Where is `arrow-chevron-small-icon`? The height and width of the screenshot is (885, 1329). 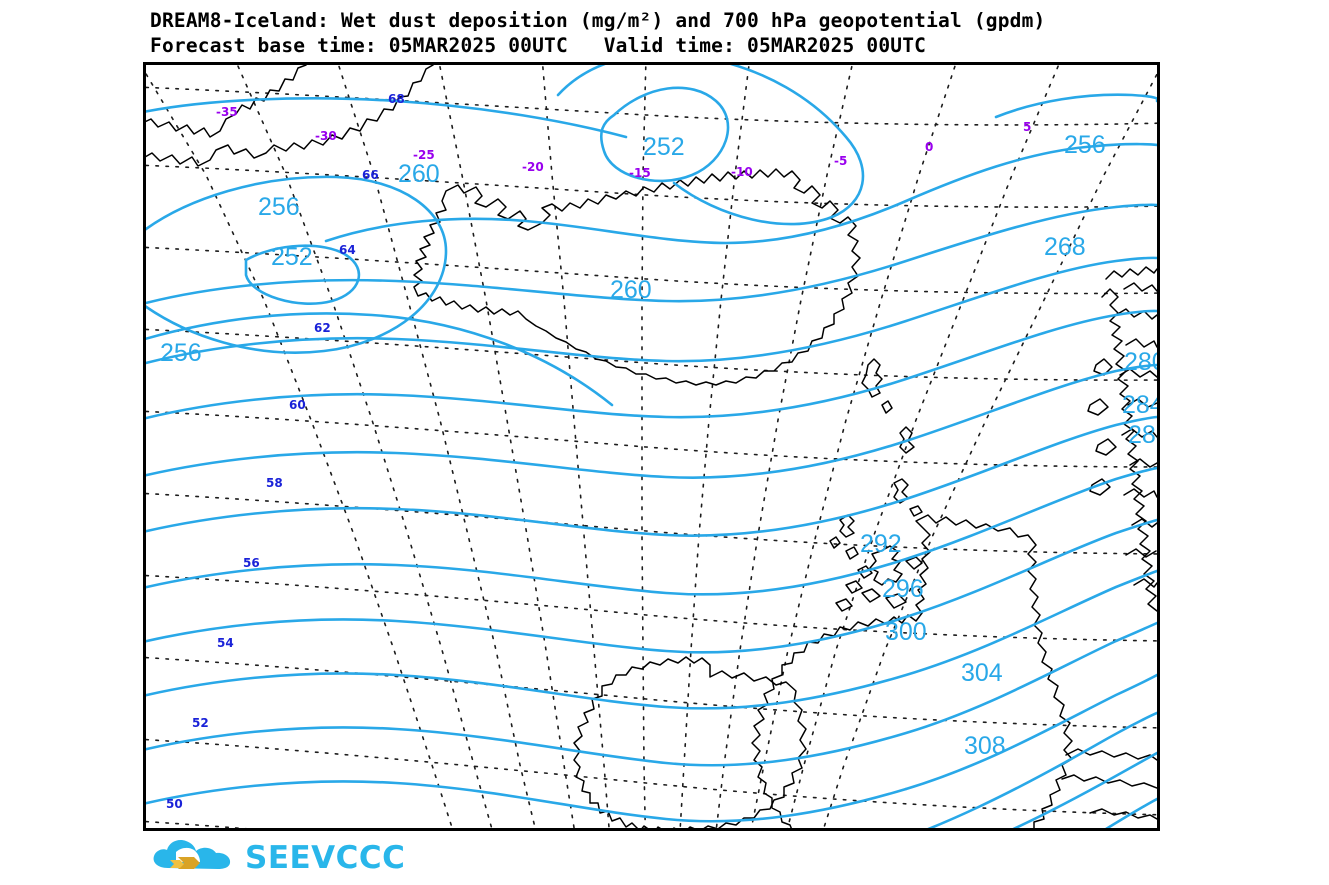
arrow-chevron-small-icon is located at coordinates (177, 864).